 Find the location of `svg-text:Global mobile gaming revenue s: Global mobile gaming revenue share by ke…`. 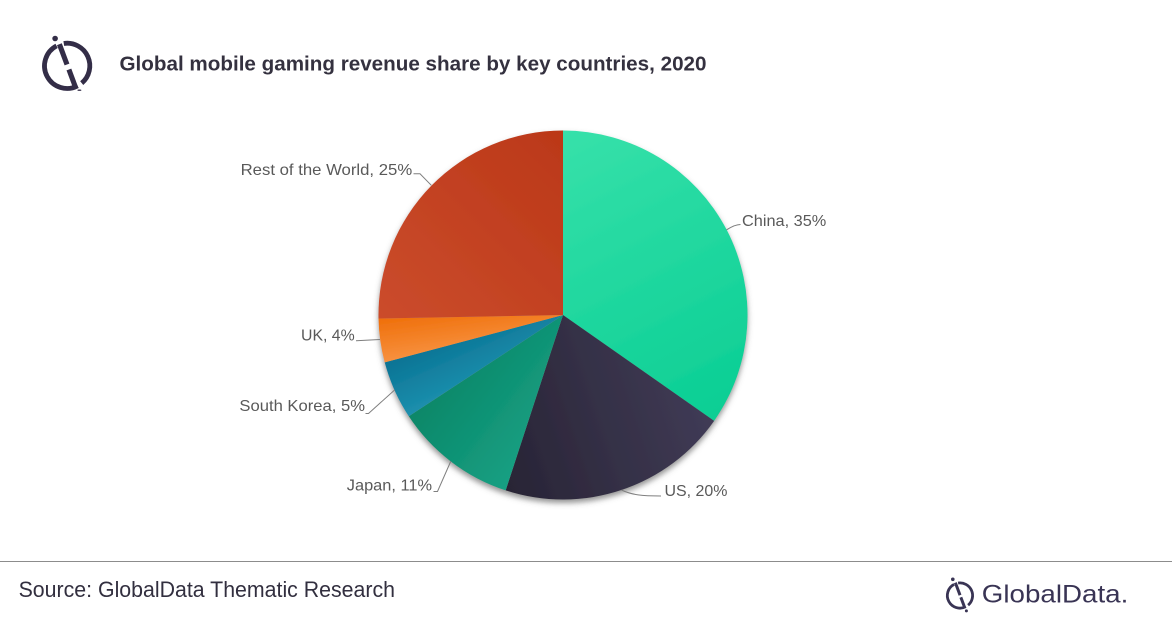

svg-text:Global mobile gaming revenue s: Global mobile gaming revenue share by ke… is located at coordinates (413, 63).